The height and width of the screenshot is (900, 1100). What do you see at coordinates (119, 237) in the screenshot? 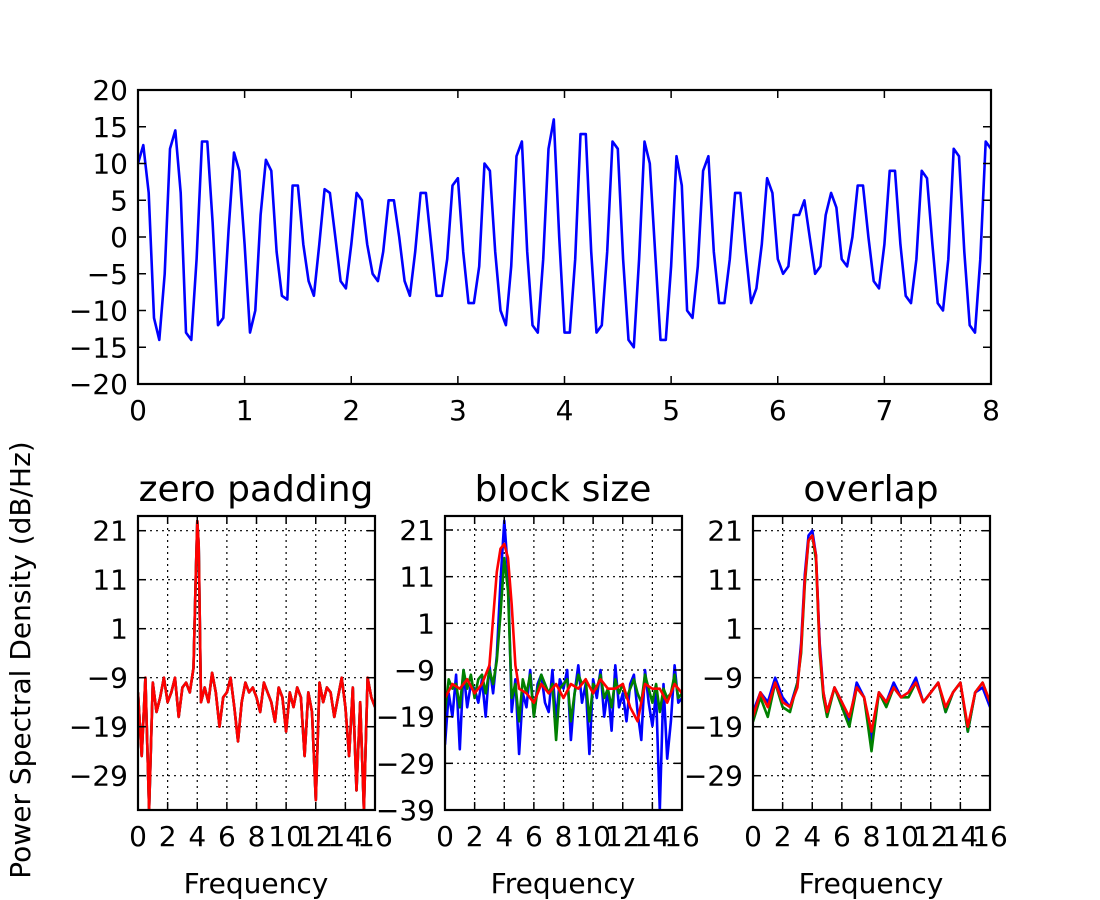
I see `y-tick-label: 0` at bounding box center [119, 237].